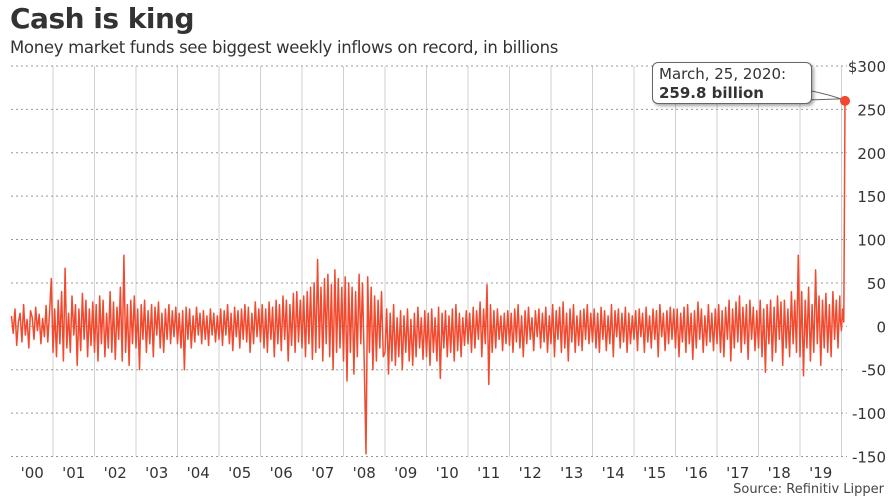 The width and height of the screenshot is (890, 501). I want to click on y-tick-label: 250, so click(871, 110).